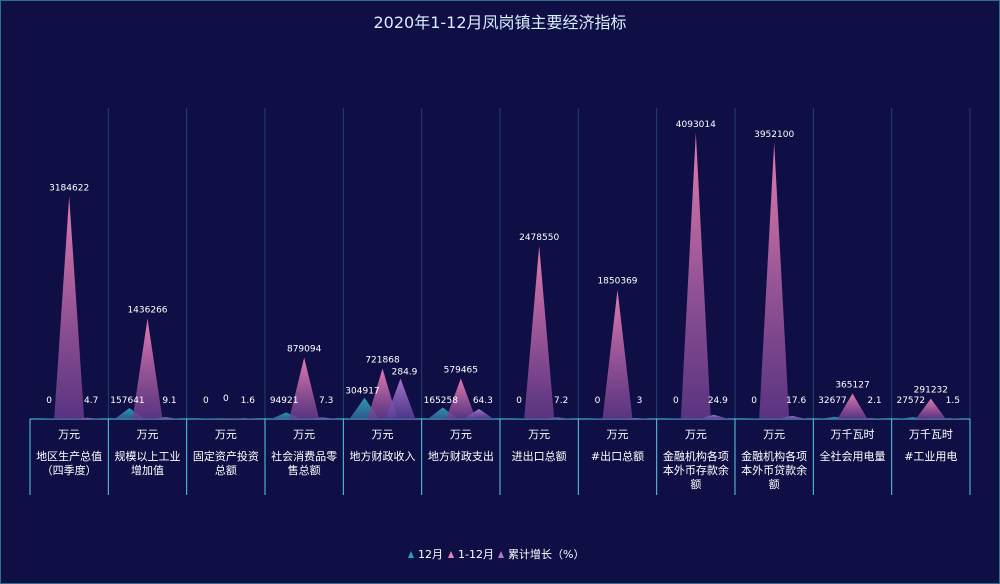 The image size is (1000, 584). Describe the element at coordinates (852, 385) in the screenshot. I see `data-label-1-12m: 365127` at that location.